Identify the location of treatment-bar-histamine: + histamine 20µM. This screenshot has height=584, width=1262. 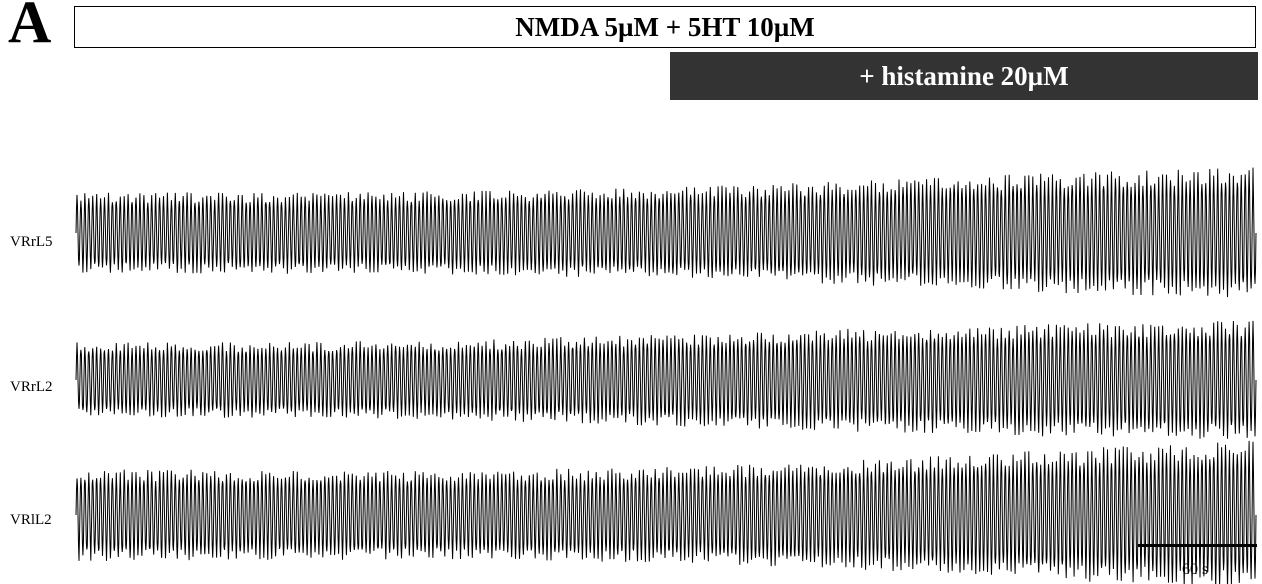
(964, 76).